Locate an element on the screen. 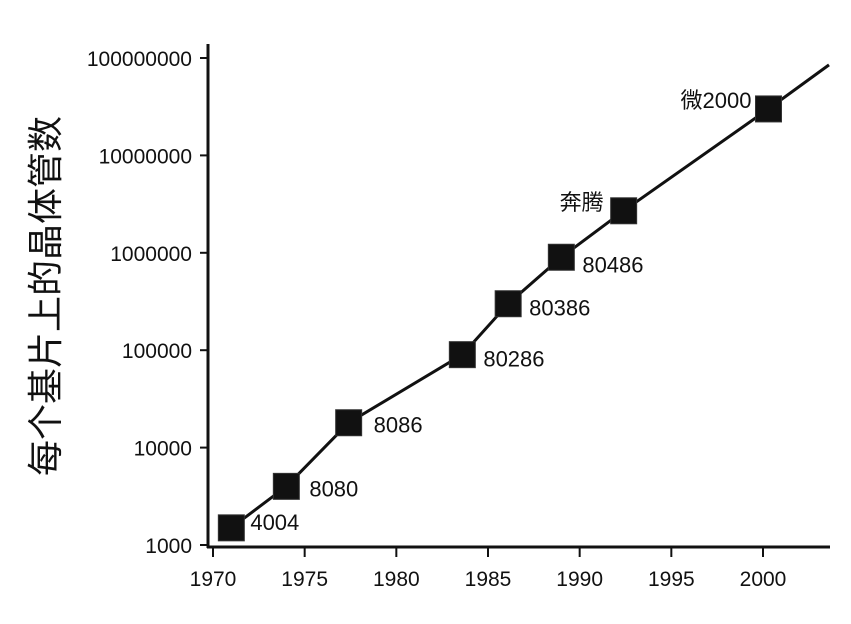 This screenshot has height=624, width=851. x-tick-label: 2000 is located at coordinates (763, 579).